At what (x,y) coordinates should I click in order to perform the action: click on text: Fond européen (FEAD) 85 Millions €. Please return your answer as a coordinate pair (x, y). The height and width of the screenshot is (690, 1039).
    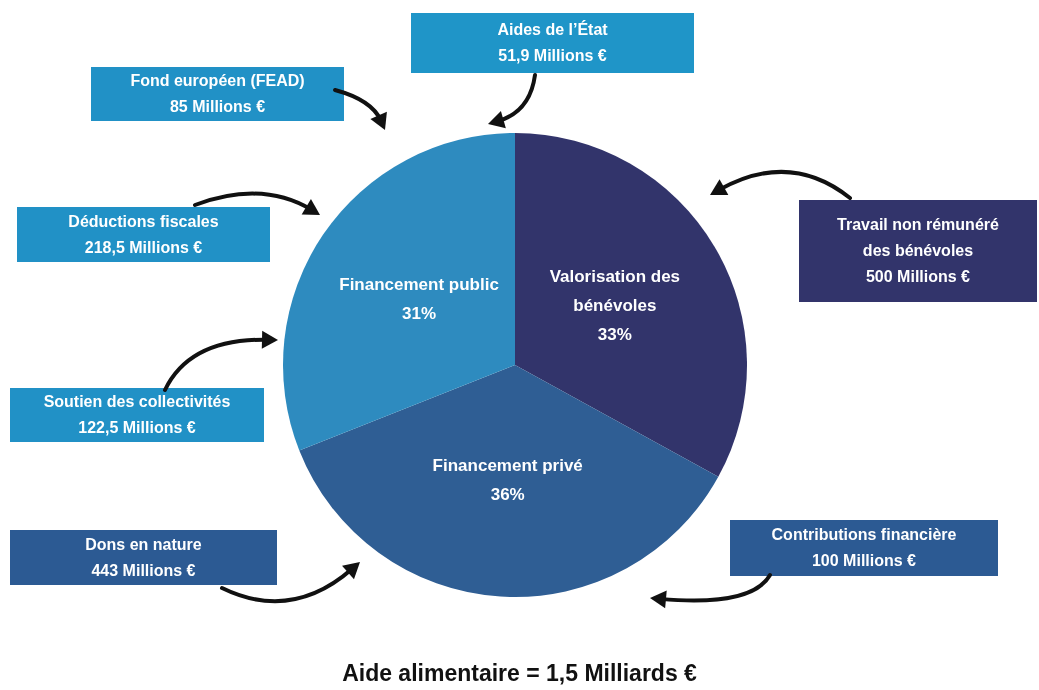
    Looking at the image, I should click on (217, 94).